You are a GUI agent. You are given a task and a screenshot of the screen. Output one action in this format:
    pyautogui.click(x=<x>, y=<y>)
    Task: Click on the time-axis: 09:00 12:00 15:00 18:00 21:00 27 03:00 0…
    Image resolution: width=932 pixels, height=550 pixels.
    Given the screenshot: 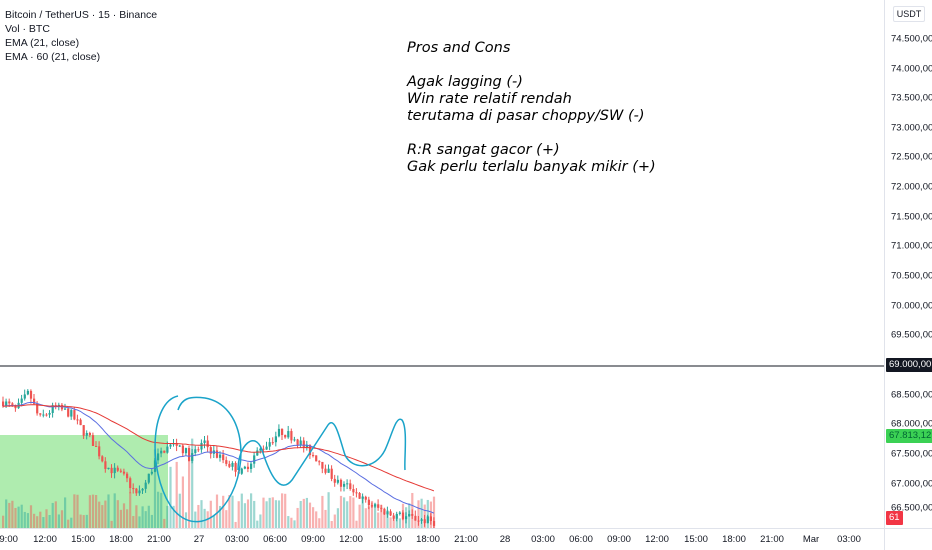 What is the action you would take?
    pyautogui.click(x=442, y=539)
    